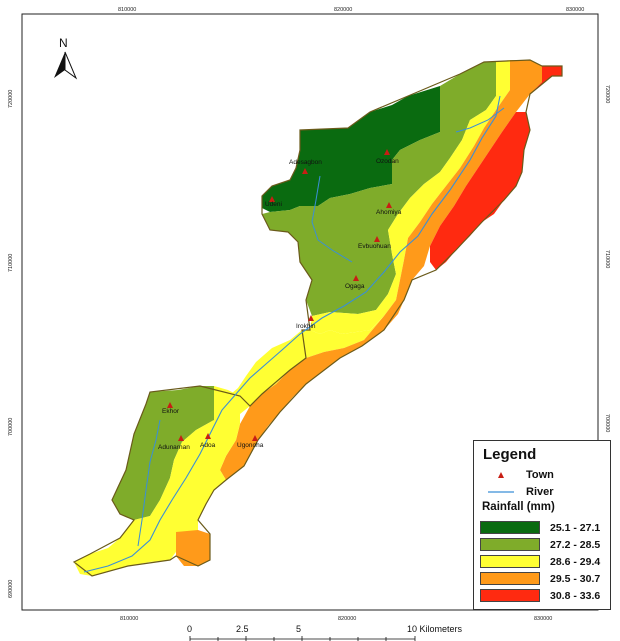  I want to click on legend-town-label: Town, so click(540, 475).